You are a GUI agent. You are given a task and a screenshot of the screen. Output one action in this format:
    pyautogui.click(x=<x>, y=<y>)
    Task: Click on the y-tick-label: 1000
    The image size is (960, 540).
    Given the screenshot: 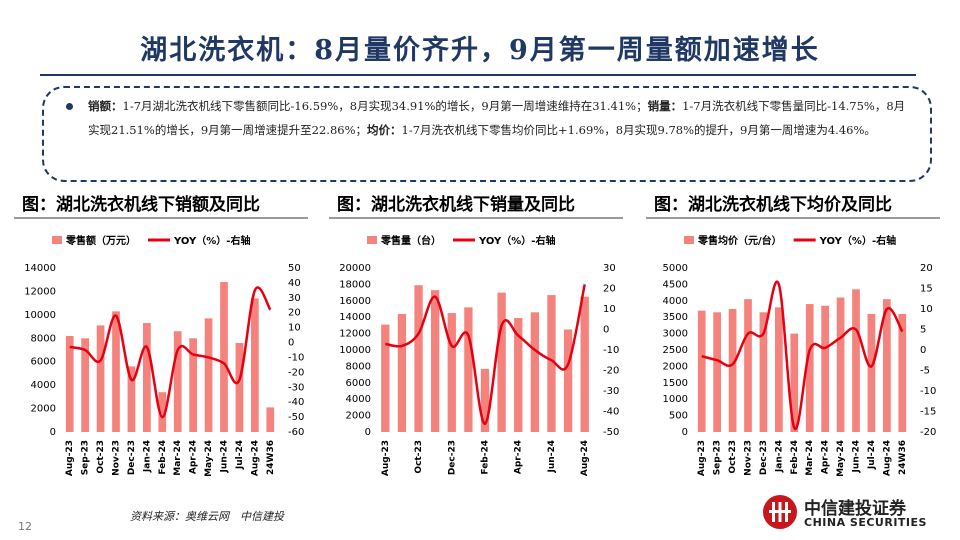 What is the action you would take?
    pyautogui.click(x=675, y=399)
    